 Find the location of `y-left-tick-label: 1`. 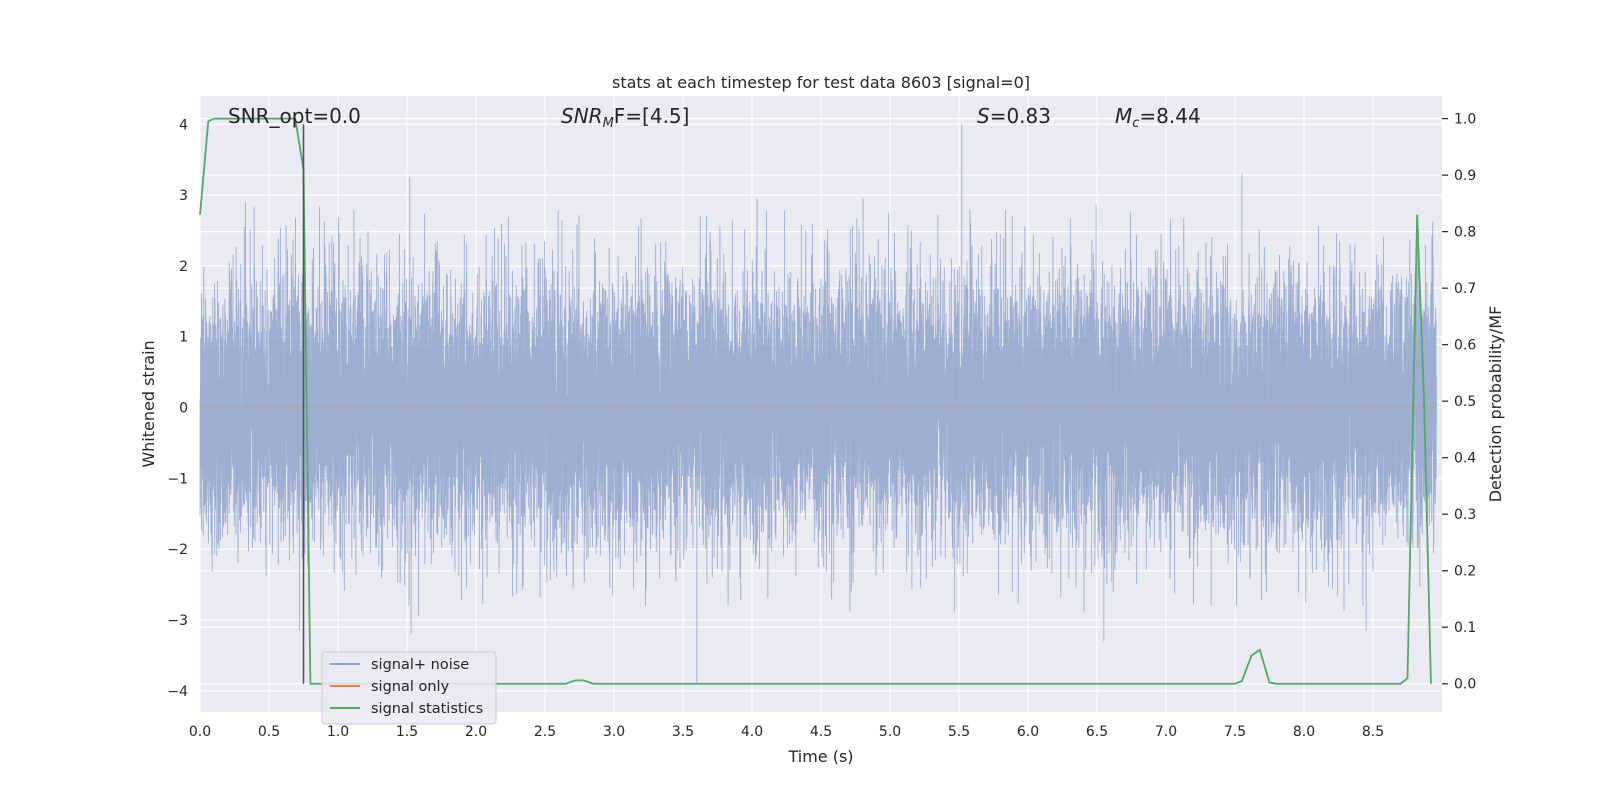

y-left-tick-label: 1 is located at coordinates (183, 338).